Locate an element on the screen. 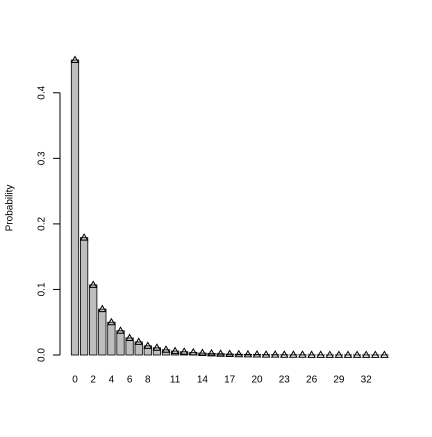 This screenshot has height=437, width=432. y-tick-label: 0.0 is located at coordinates (42, 355).